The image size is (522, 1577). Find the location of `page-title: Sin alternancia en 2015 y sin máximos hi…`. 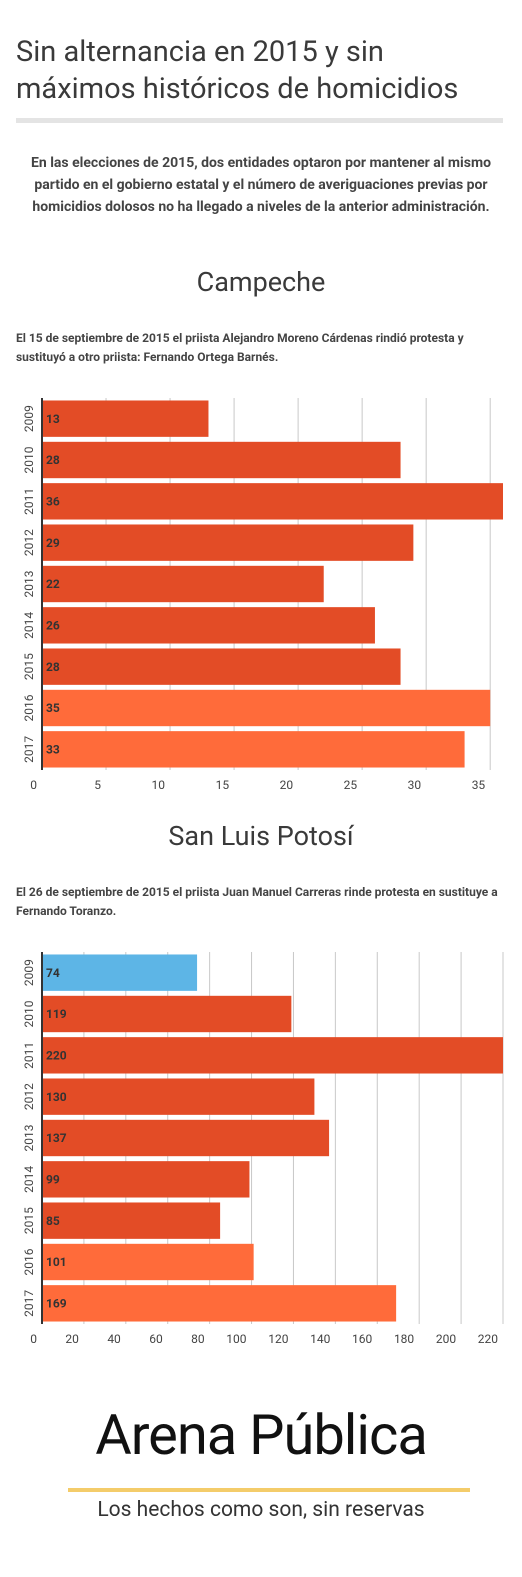

page-title: Sin alternancia en 2015 y sin máximos hi… is located at coordinates (237, 70).